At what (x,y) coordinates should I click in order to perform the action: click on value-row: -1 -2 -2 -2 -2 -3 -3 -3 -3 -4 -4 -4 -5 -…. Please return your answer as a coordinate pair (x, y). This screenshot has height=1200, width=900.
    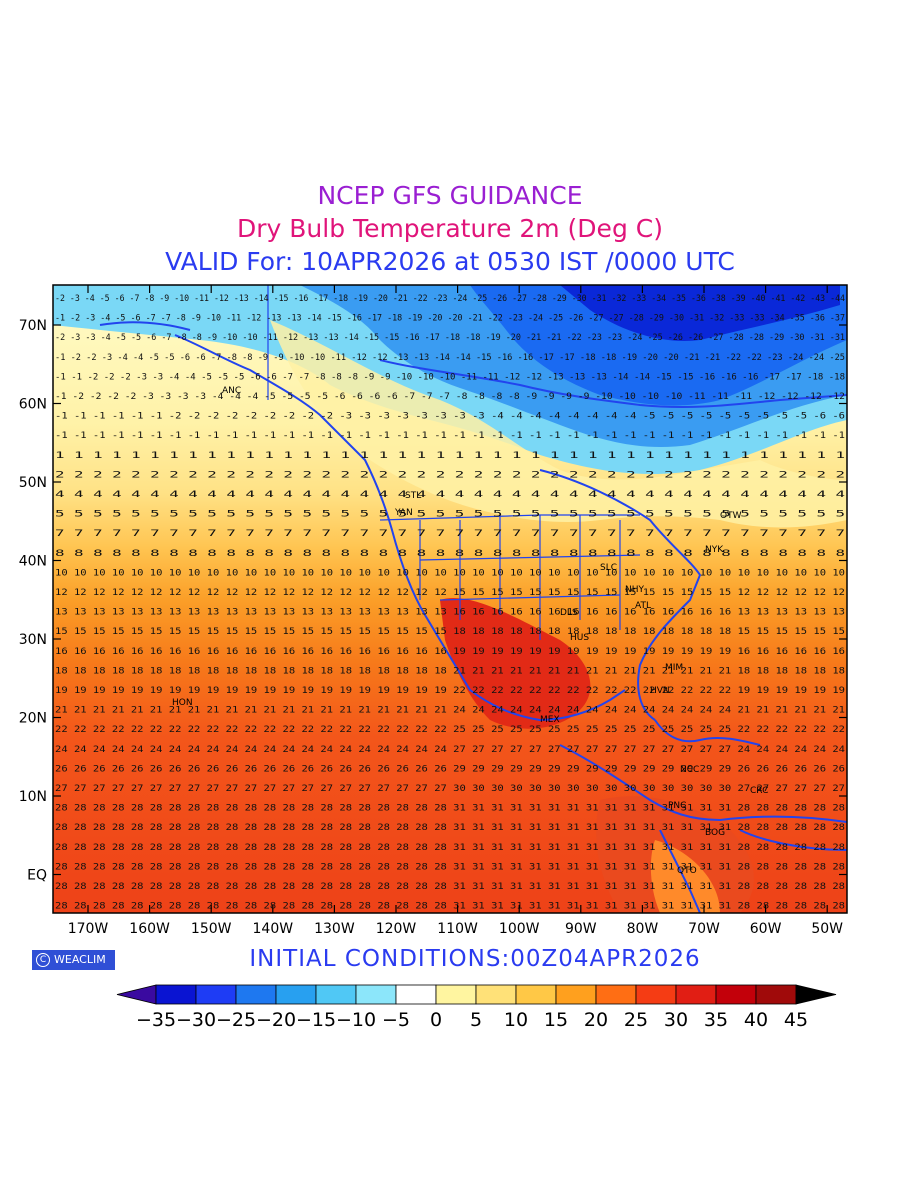
    Looking at the image, I should click on (450, 397).